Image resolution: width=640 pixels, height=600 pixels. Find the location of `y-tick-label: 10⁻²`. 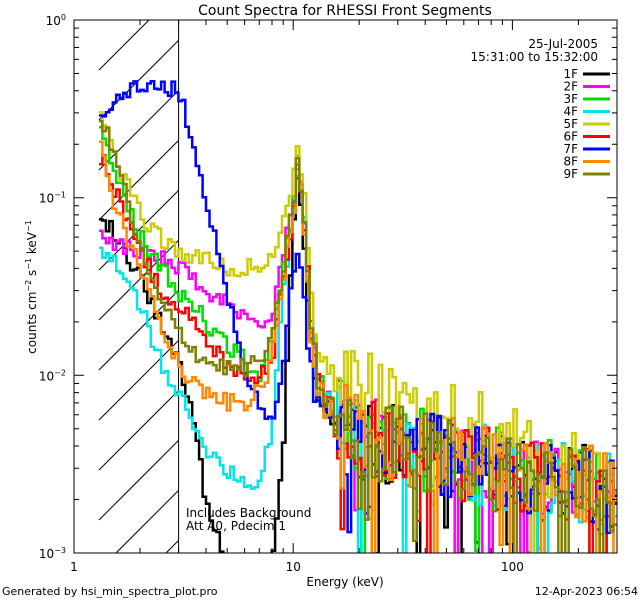

y-tick-label: 10⁻² is located at coordinates (52, 375).